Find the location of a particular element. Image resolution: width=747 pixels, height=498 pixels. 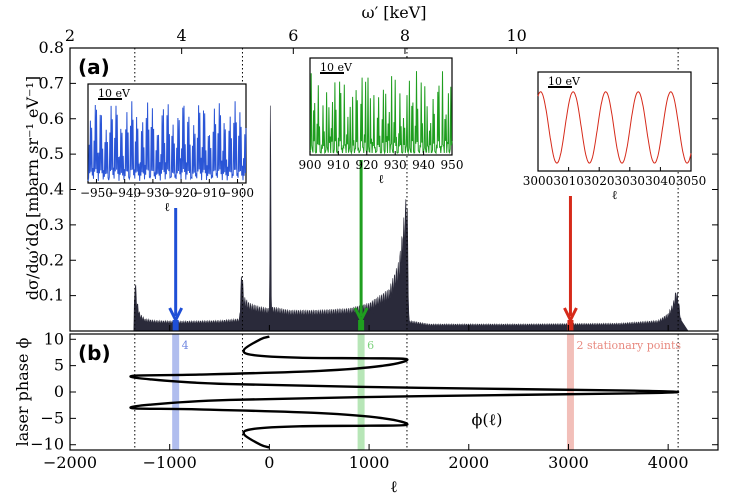

inset-scalebar-label-0: 10 eV is located at coordinates (114, 93).